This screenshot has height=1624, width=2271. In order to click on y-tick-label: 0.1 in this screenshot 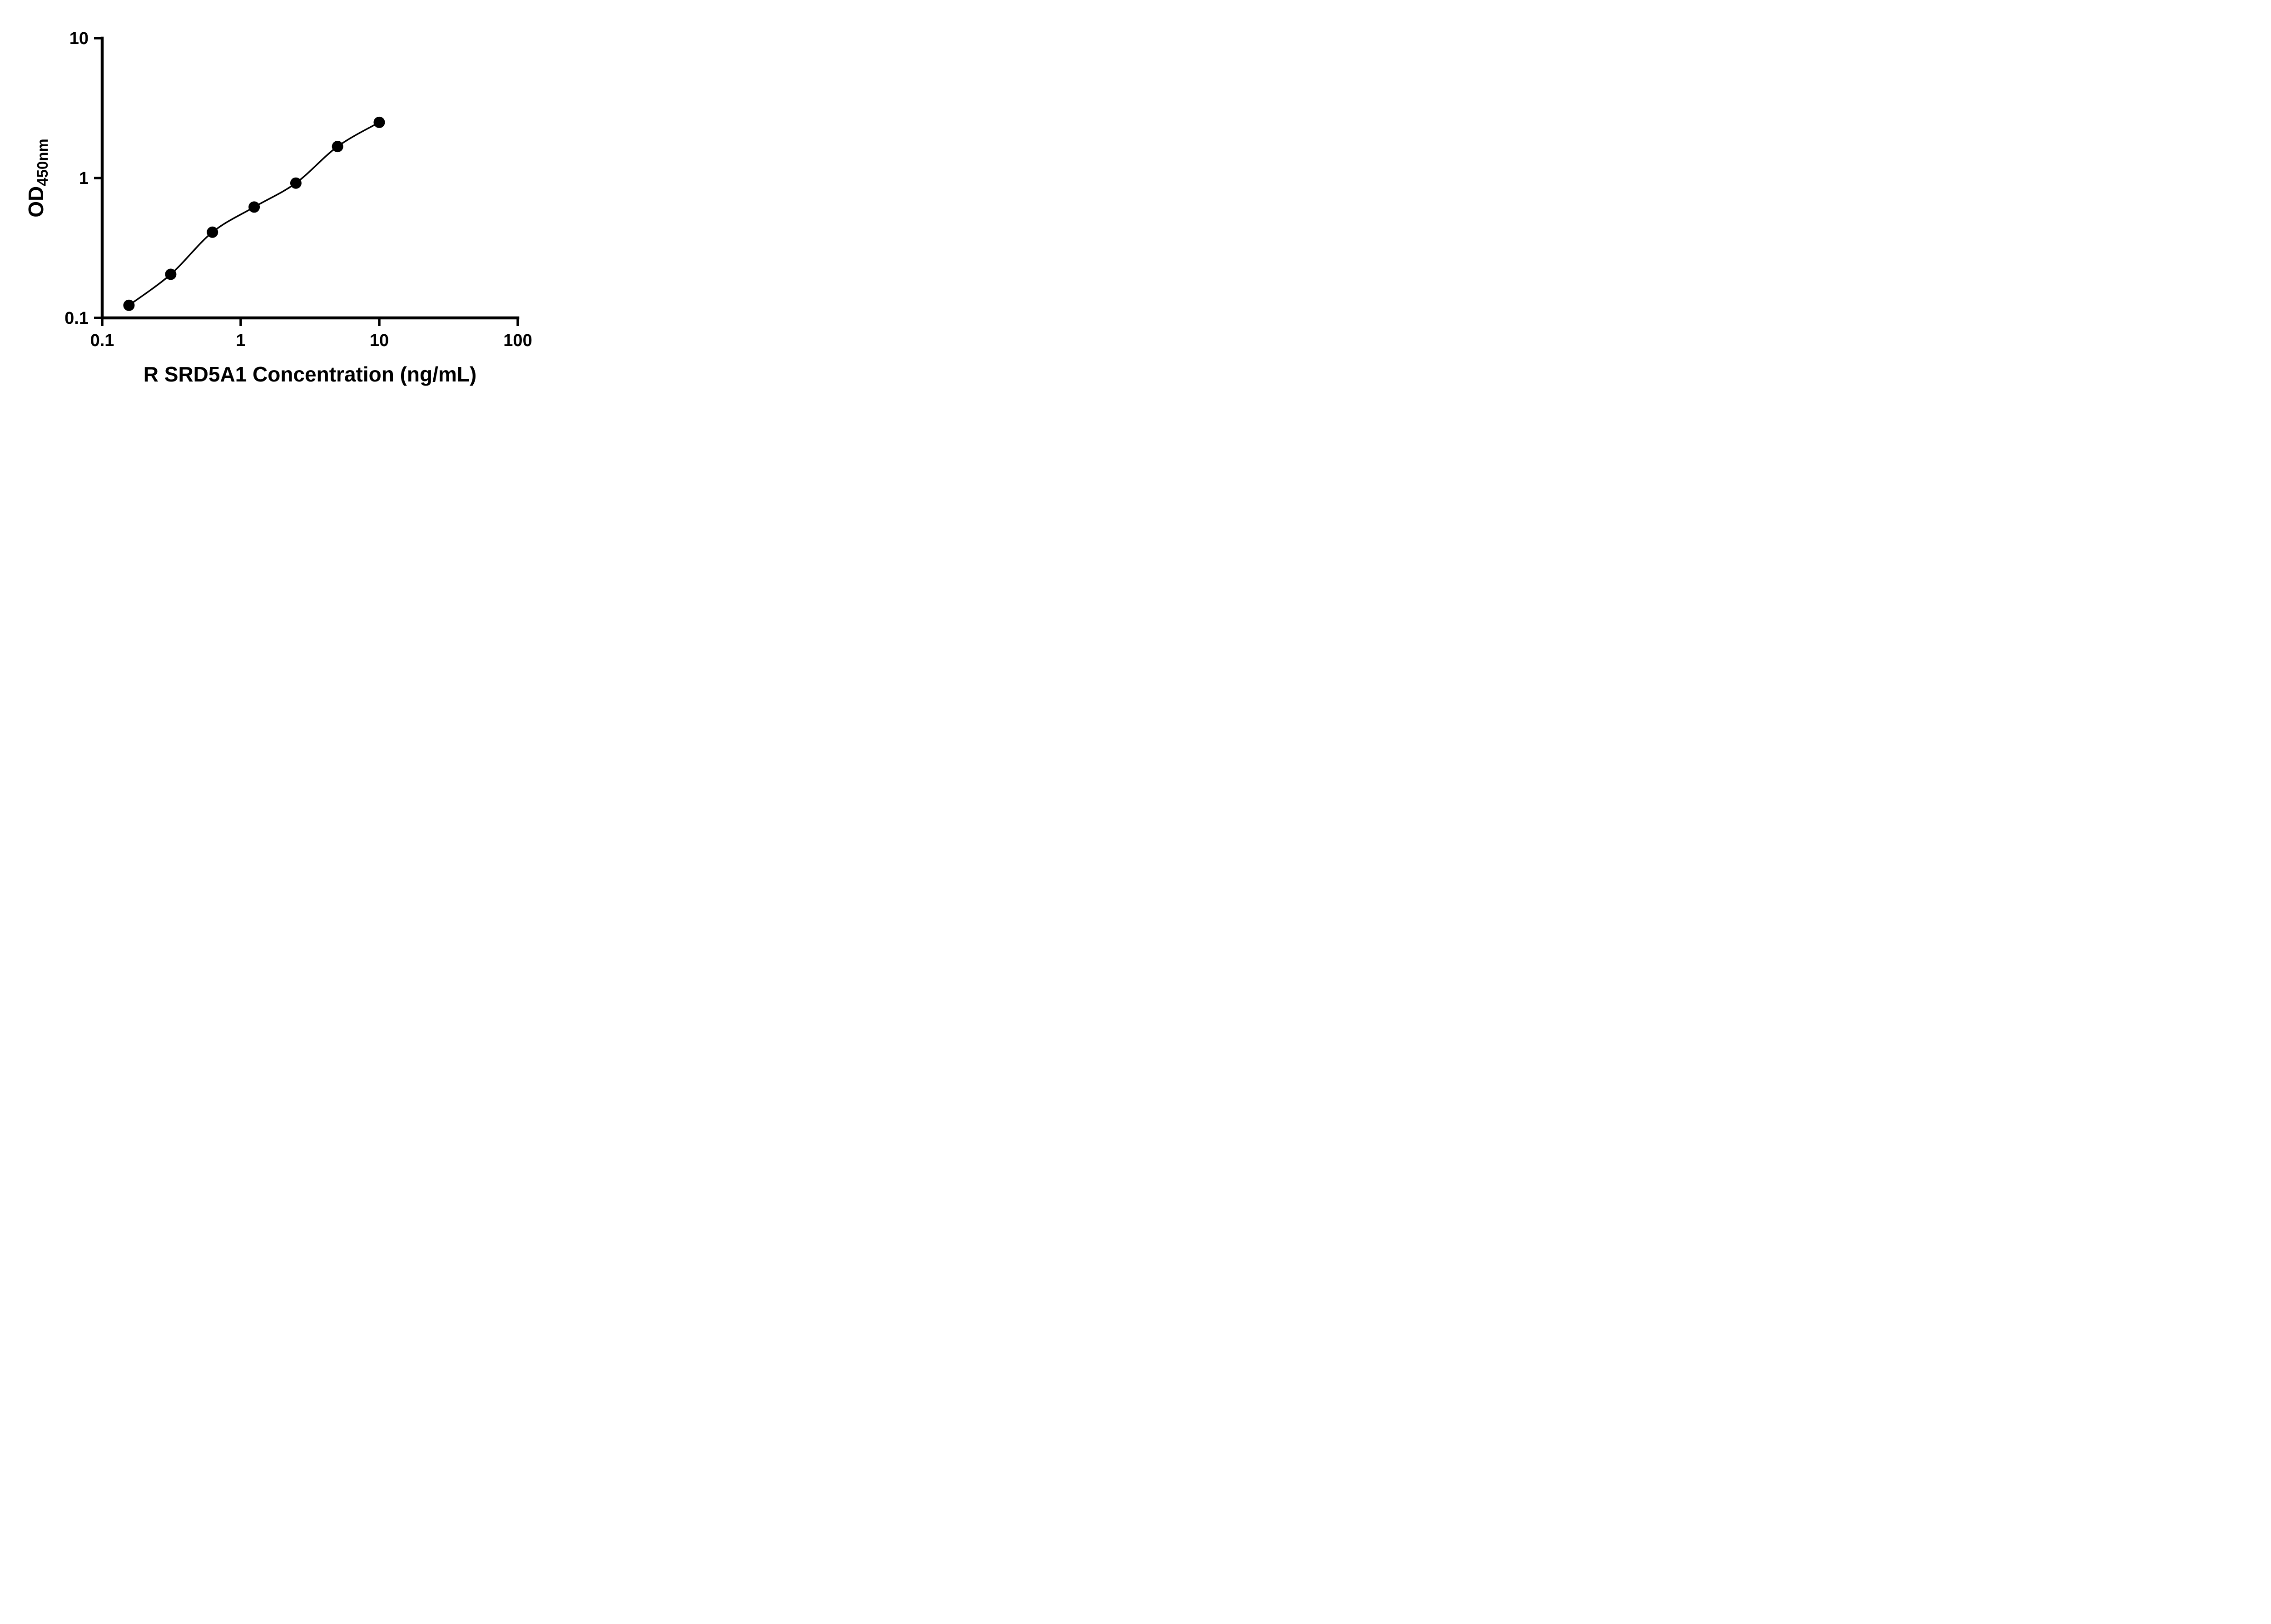, I will do `click(76, 318)`.